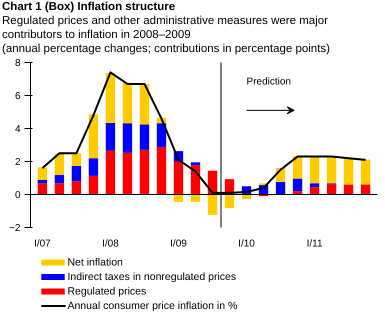 This screenshot has width=385, height=324. I want to click on x-tick-label: I/09, so click(179, 244).